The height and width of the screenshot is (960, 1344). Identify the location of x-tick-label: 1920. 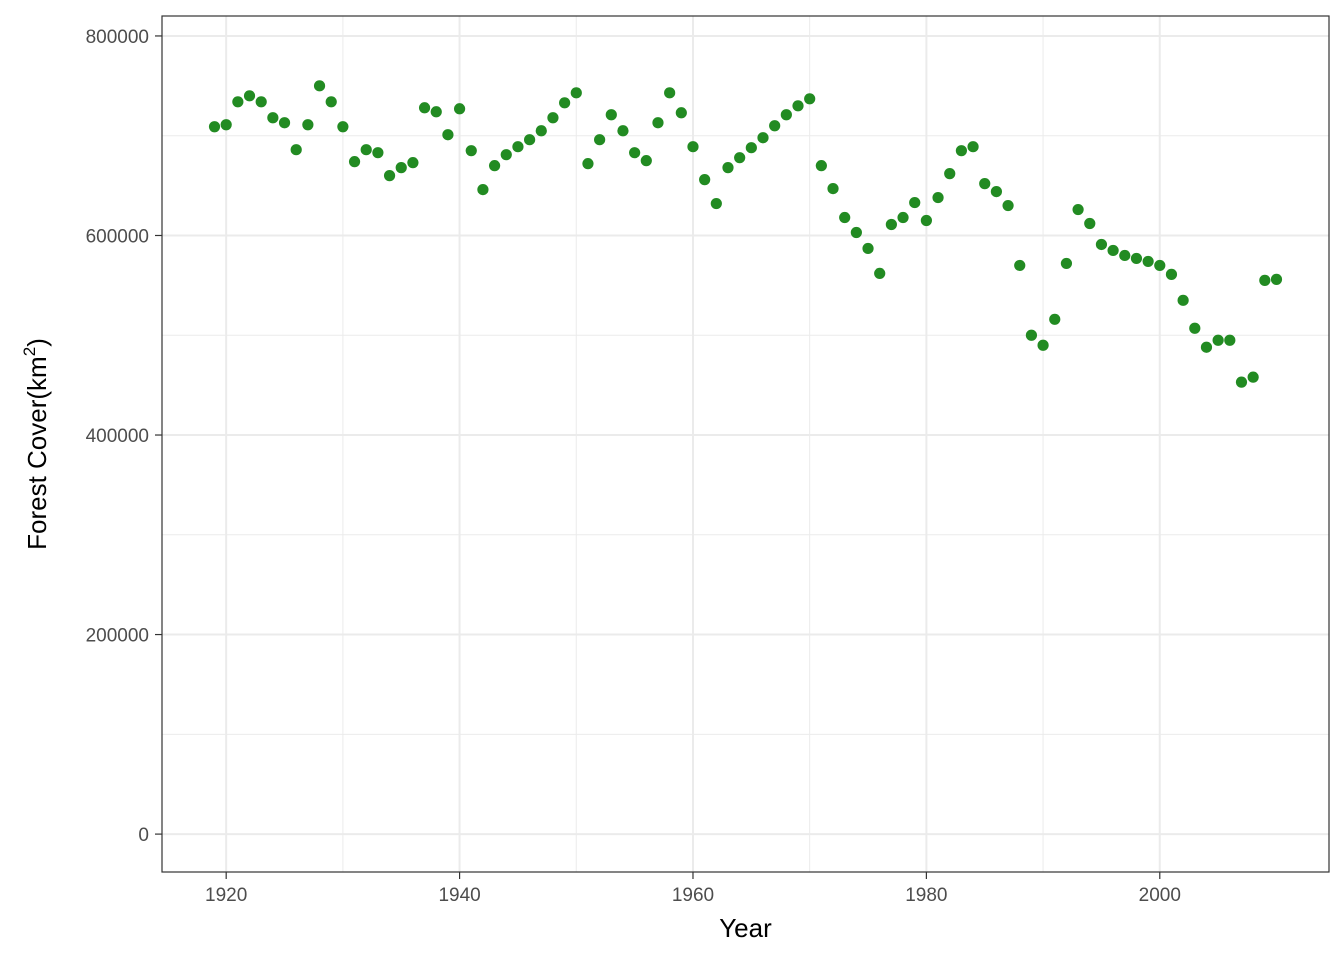
(226, 895).